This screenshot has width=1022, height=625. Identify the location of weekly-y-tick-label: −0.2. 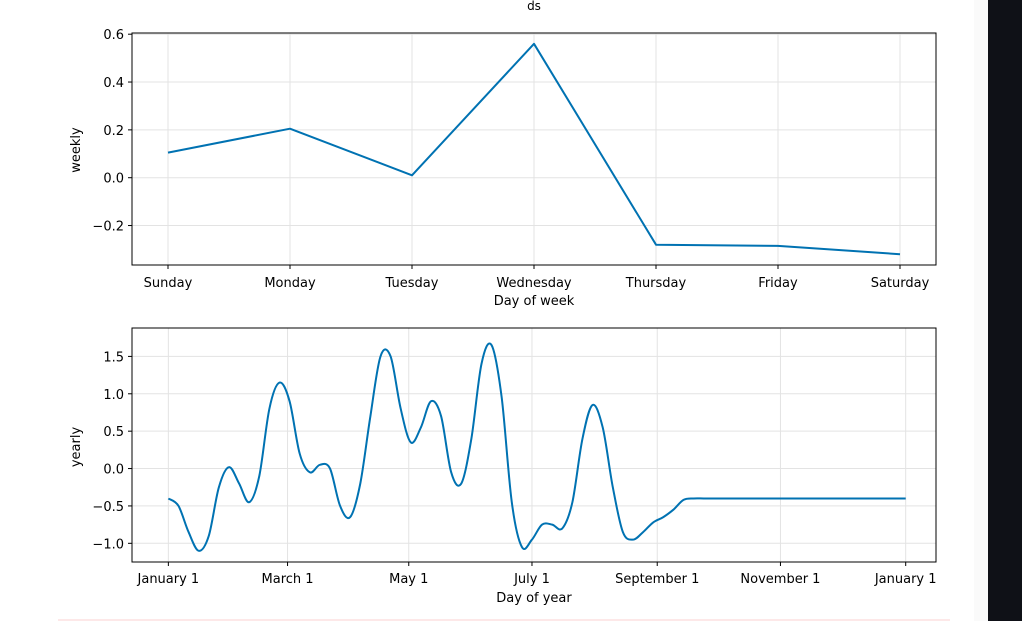
(108, 227).